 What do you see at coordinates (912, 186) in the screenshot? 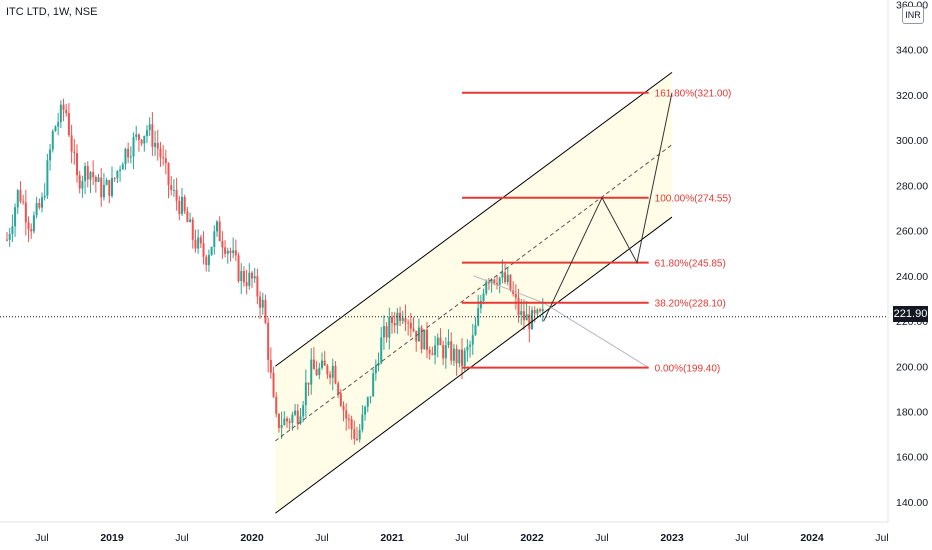
I see `y-tick-label: 280.00` at bounding box center [912, 186].